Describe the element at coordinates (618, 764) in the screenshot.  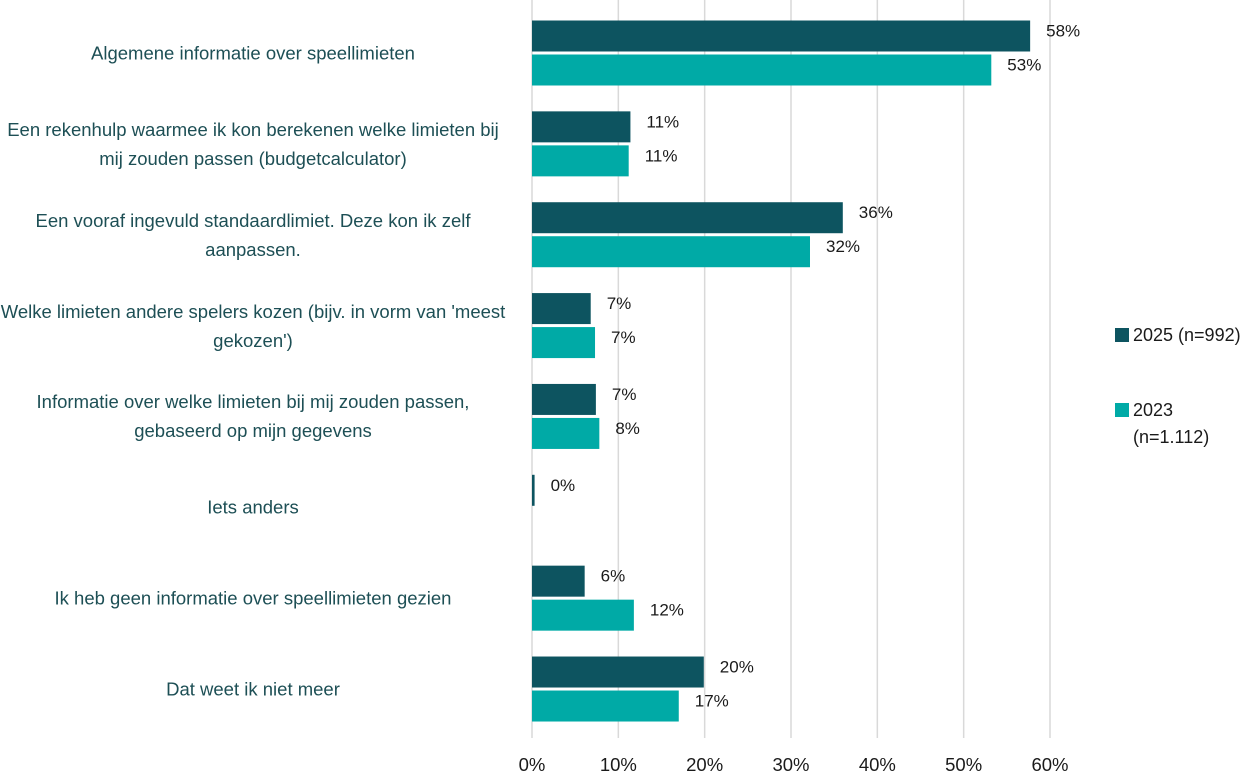
I see `x-tick-label: 10%` at that location.